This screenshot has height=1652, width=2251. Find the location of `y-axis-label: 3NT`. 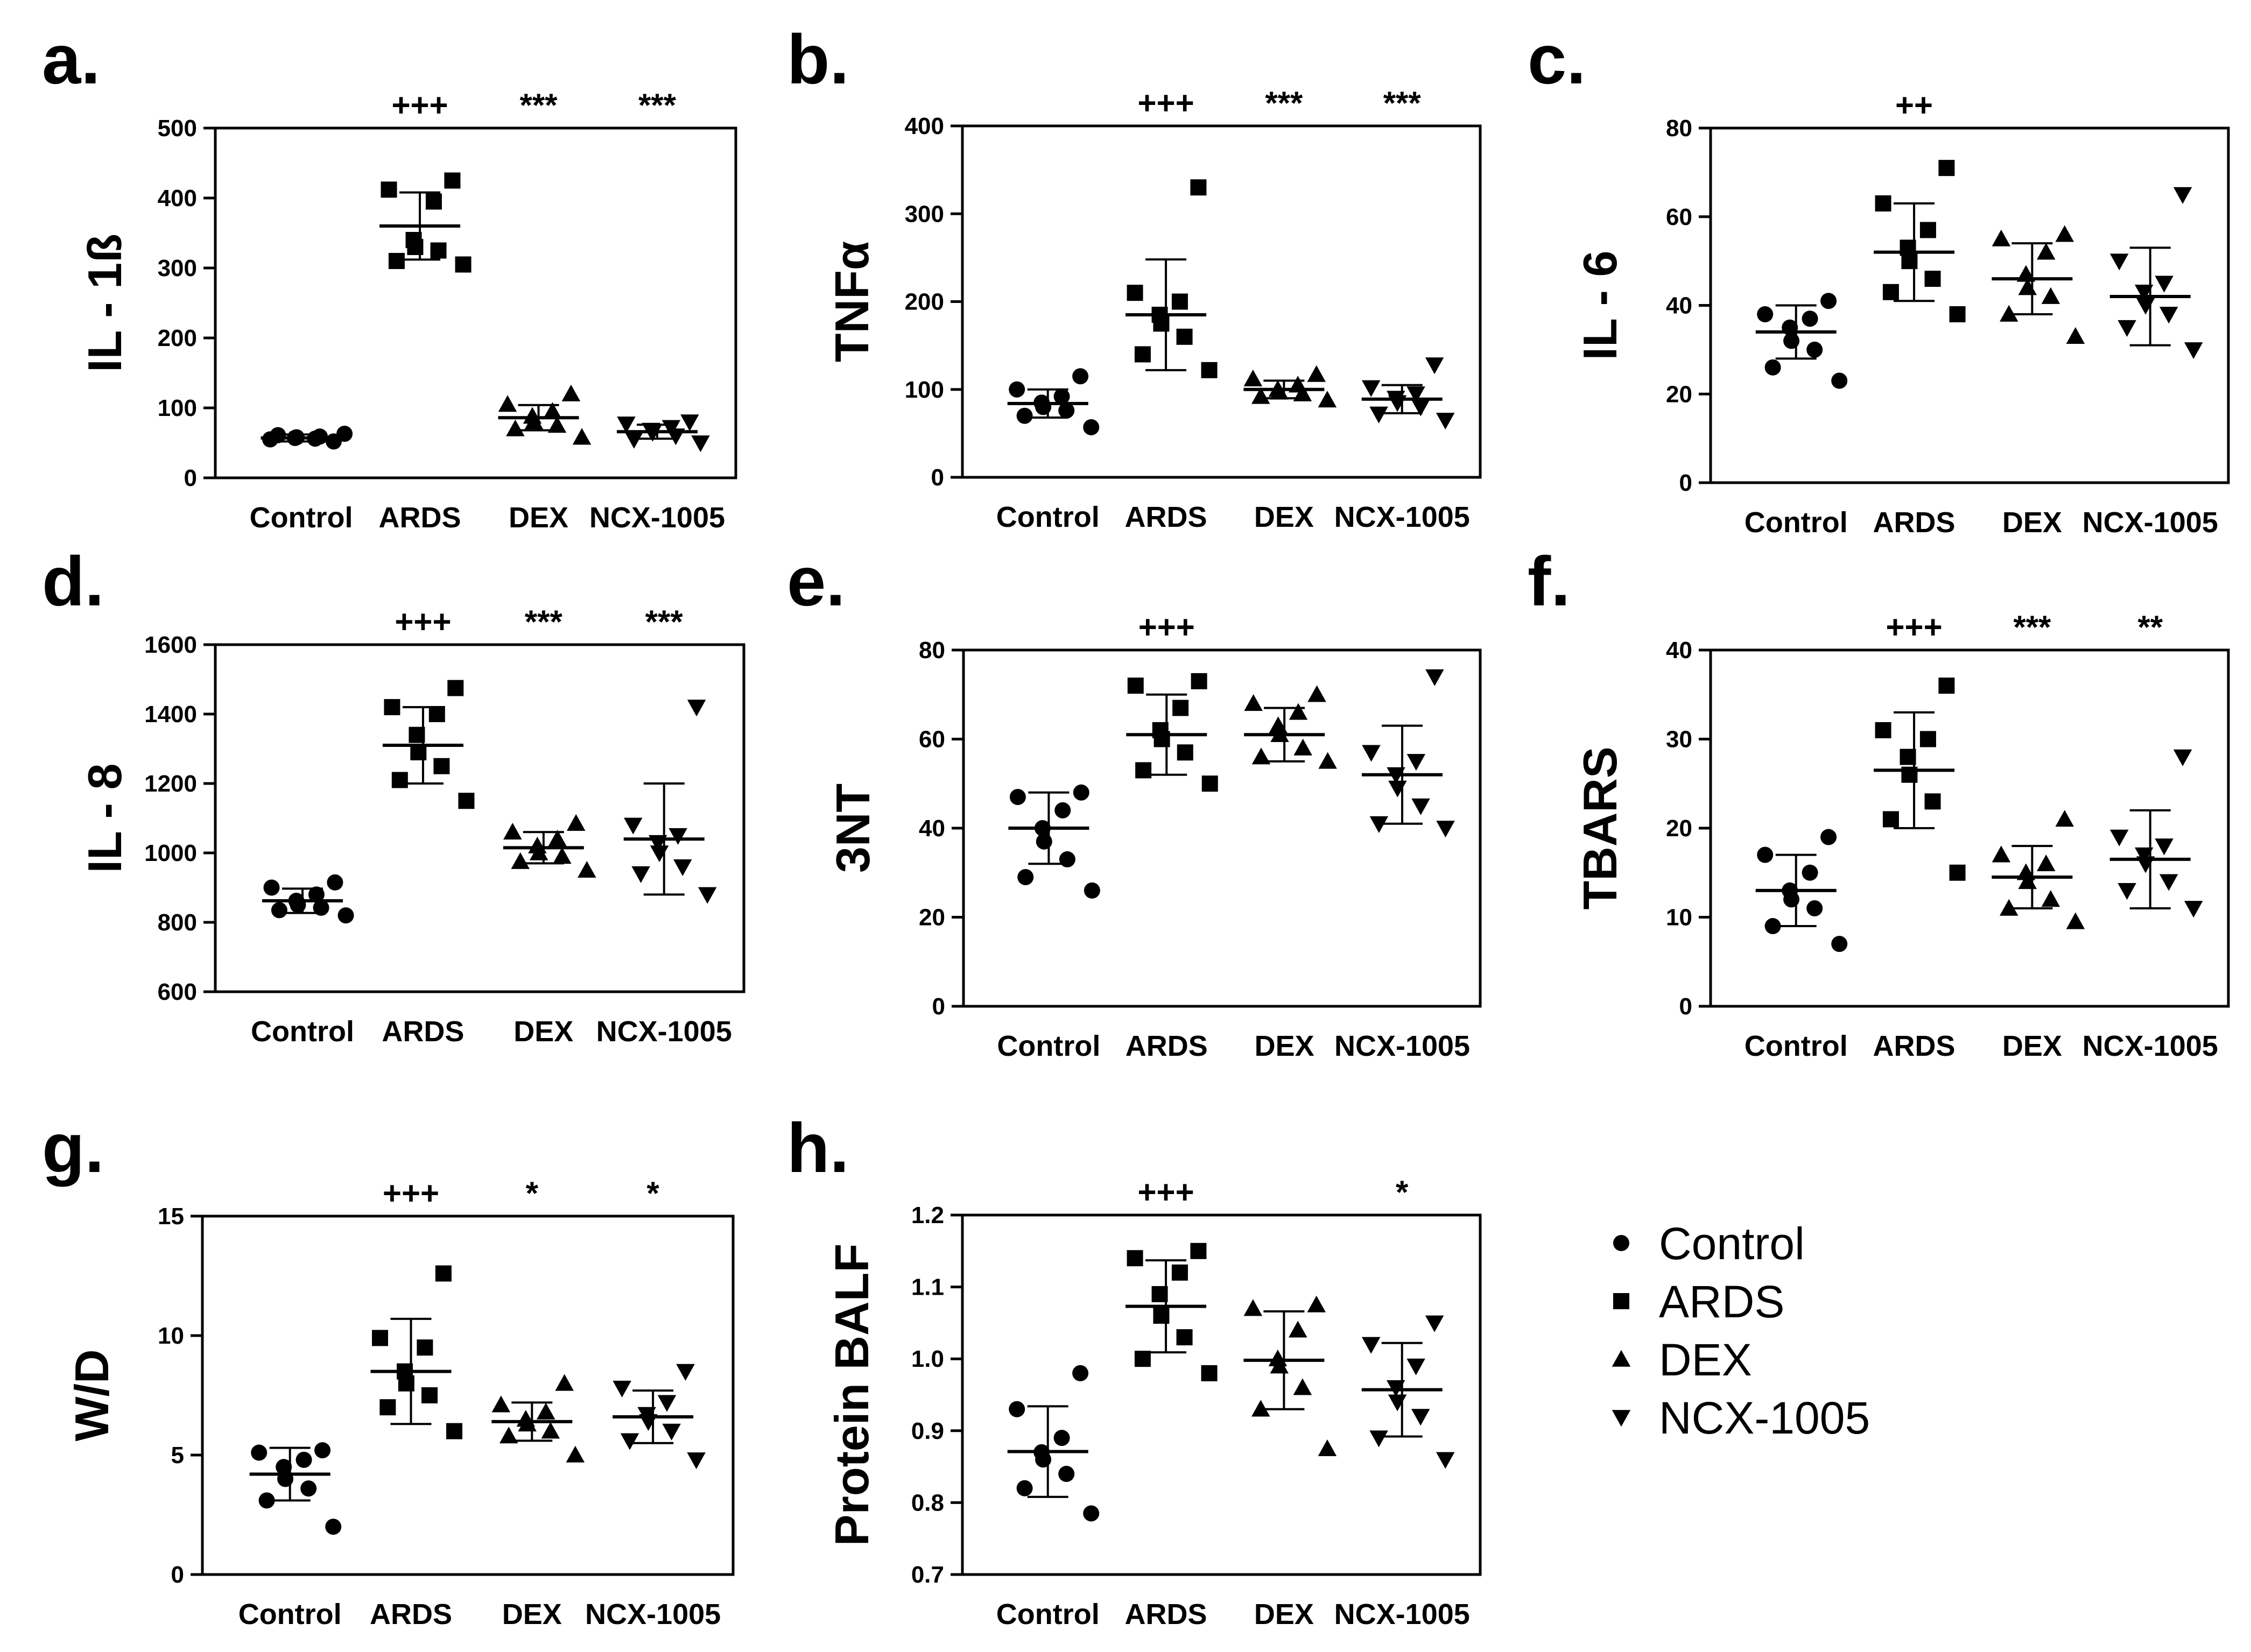

y-axis-label: 3NT is located at coordinates (853, 828).